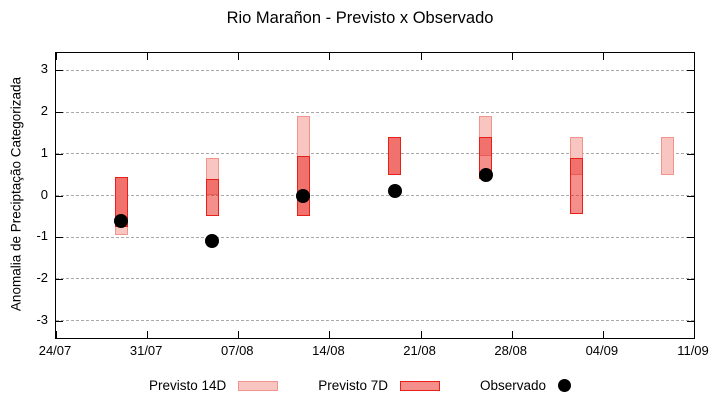  What do you see at coordinates (44, 69) in the screenshot?
I see `y-tick-label: 3` at bounding box center [44, 69].